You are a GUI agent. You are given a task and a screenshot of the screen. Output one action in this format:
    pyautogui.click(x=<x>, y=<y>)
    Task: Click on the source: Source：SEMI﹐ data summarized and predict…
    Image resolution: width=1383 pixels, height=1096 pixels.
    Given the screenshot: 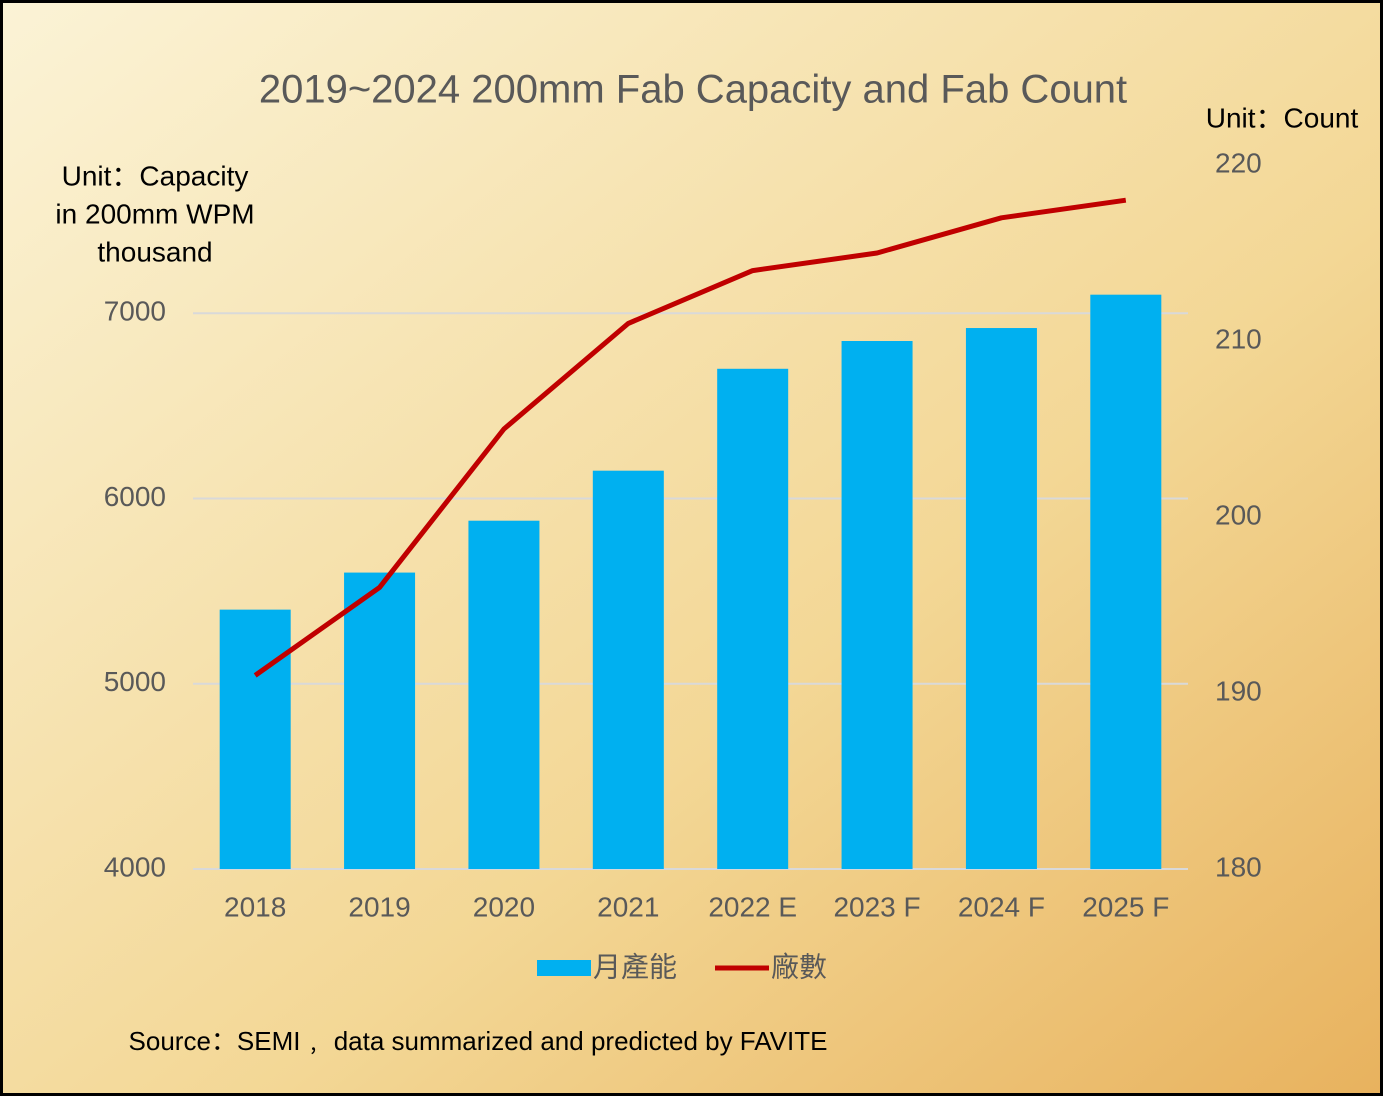 What is the action you would take?
    pyautogui.click(x=478, y=1041)
    